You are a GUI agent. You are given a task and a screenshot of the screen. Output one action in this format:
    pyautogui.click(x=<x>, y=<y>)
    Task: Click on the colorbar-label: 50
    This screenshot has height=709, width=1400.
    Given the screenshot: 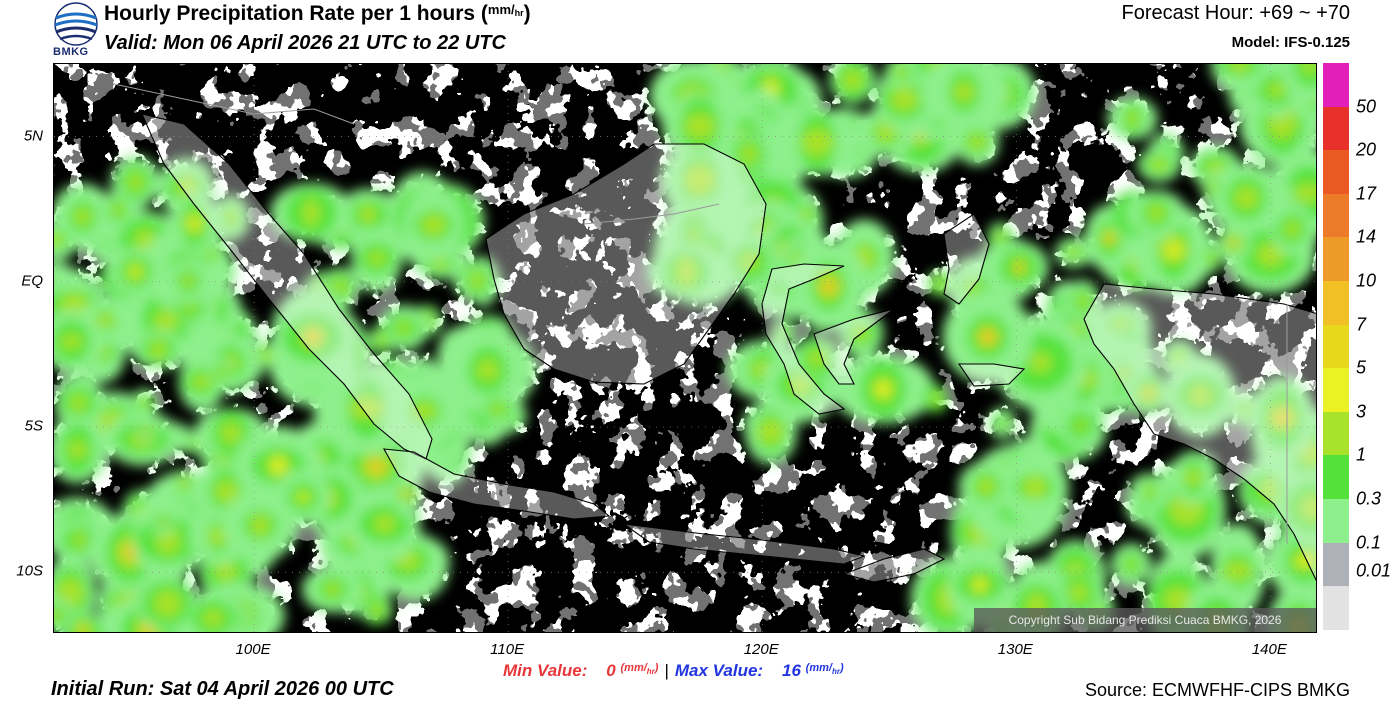 What is the action you would take?
    pyautogui.click(x=1366, y=106)
    